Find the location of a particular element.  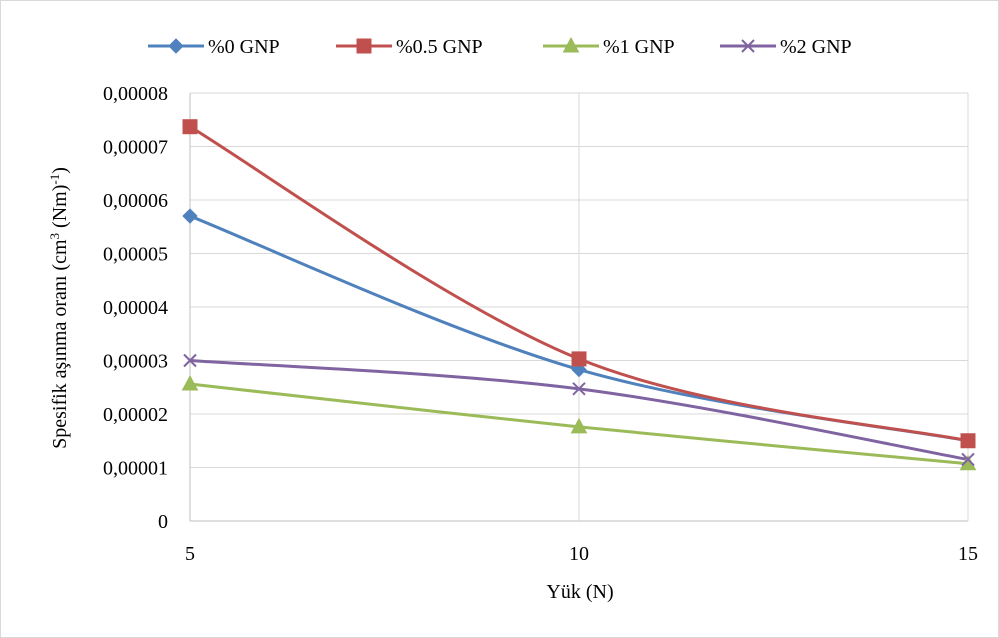

y-tick-label: 0,00001 is located at coordinates (135, 469).